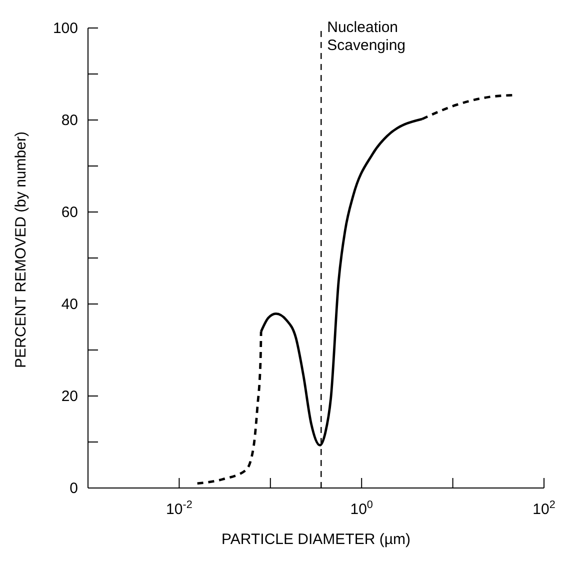  I want to click on x-axis-title: PARTICLE DIAMETER (µm), so click(316, 539).